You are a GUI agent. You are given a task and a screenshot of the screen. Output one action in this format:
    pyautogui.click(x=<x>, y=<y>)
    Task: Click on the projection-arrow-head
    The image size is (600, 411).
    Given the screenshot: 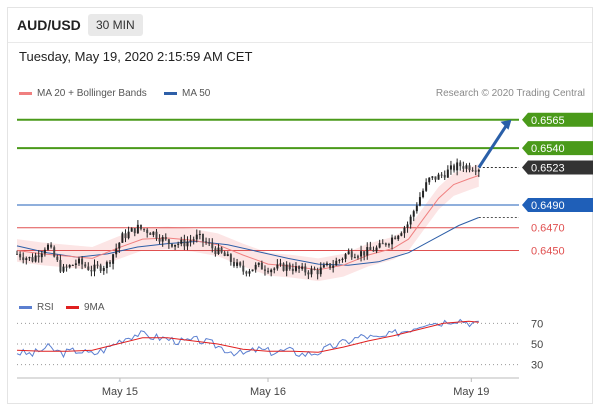 What is the action you would take?
    pyautogui.click(x=506, y=124)
    